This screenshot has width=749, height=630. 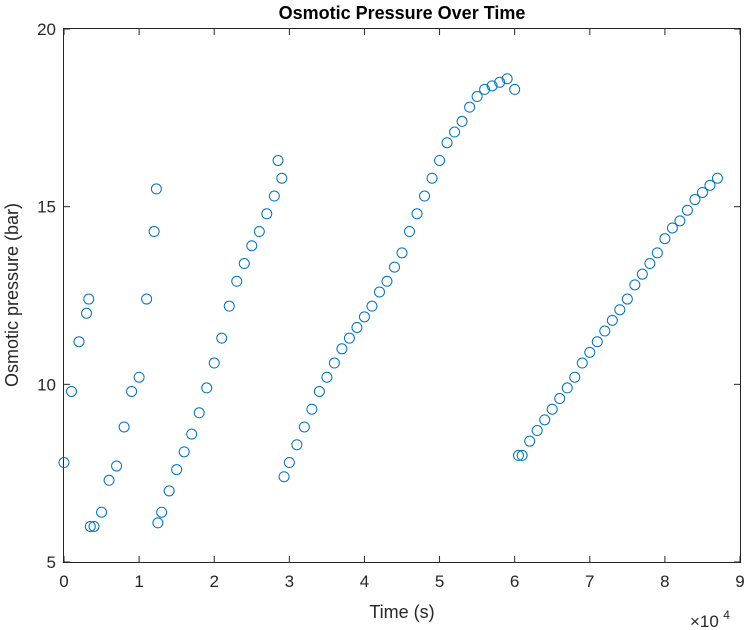 What do you see at coordinates (589, 581) in the screenshot?
I see `x-tick-label: 7` at bounding box center [589, 581].